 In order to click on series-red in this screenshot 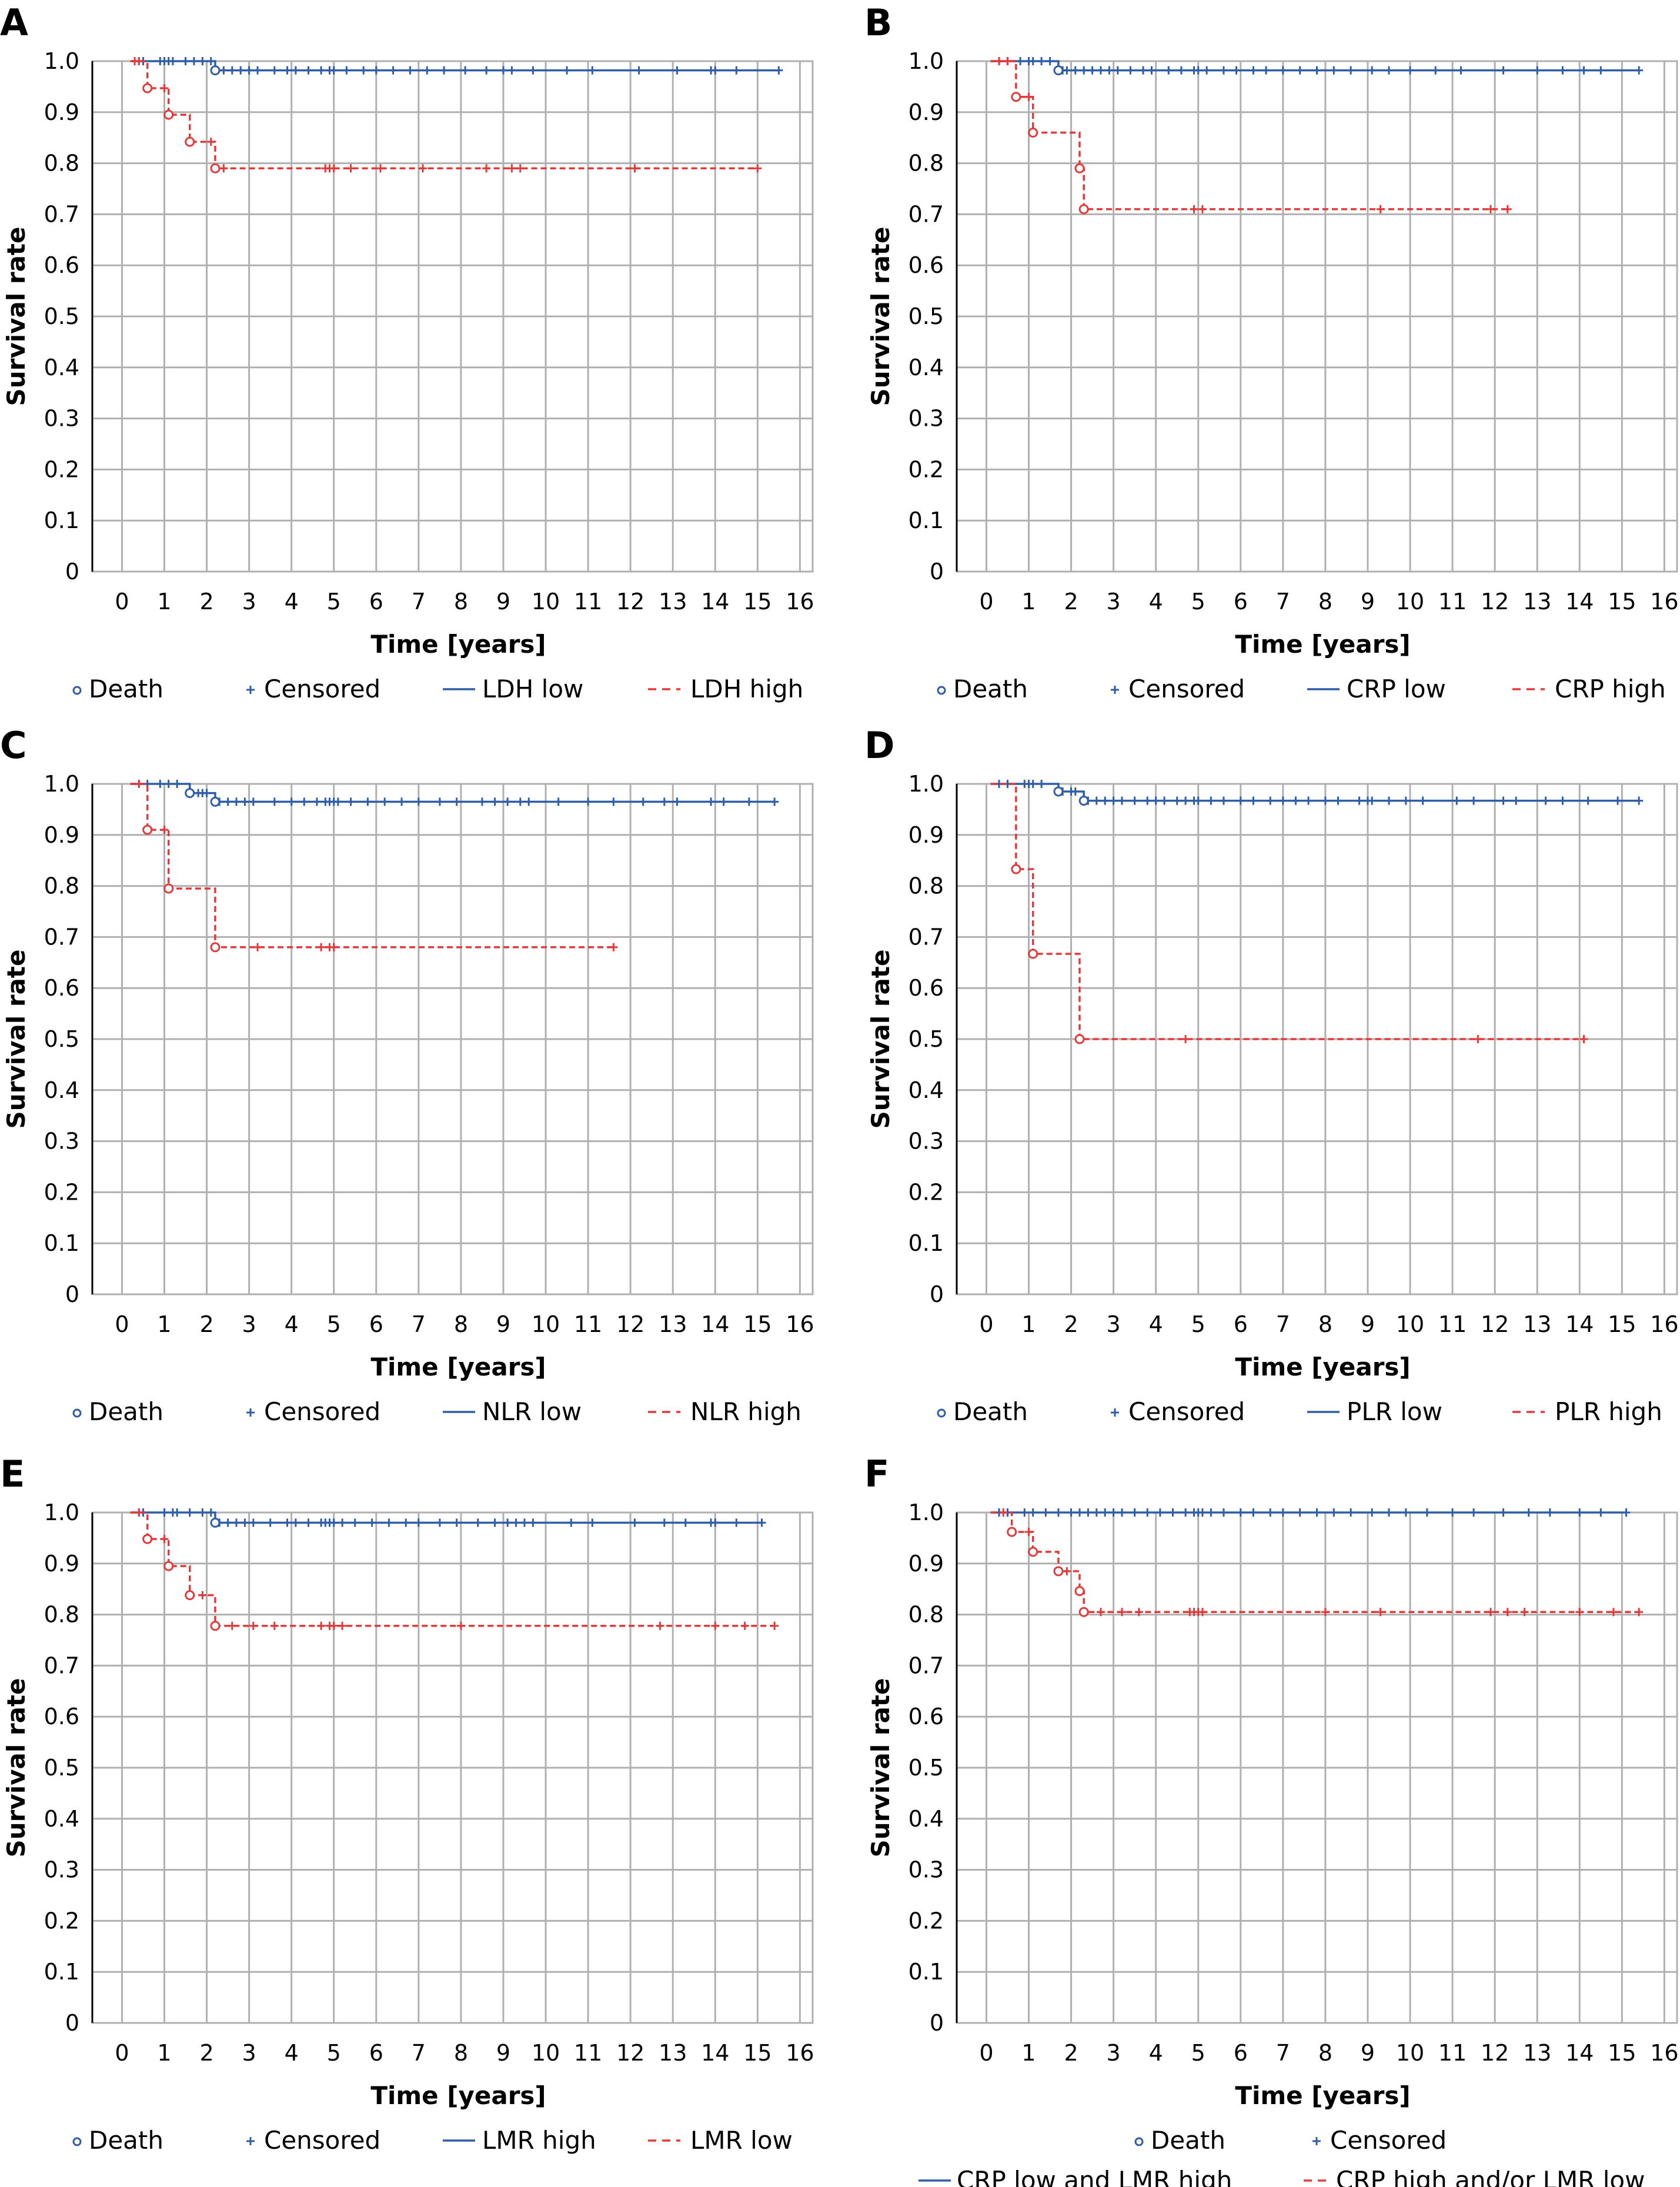, I will do `click(446, 115)`.